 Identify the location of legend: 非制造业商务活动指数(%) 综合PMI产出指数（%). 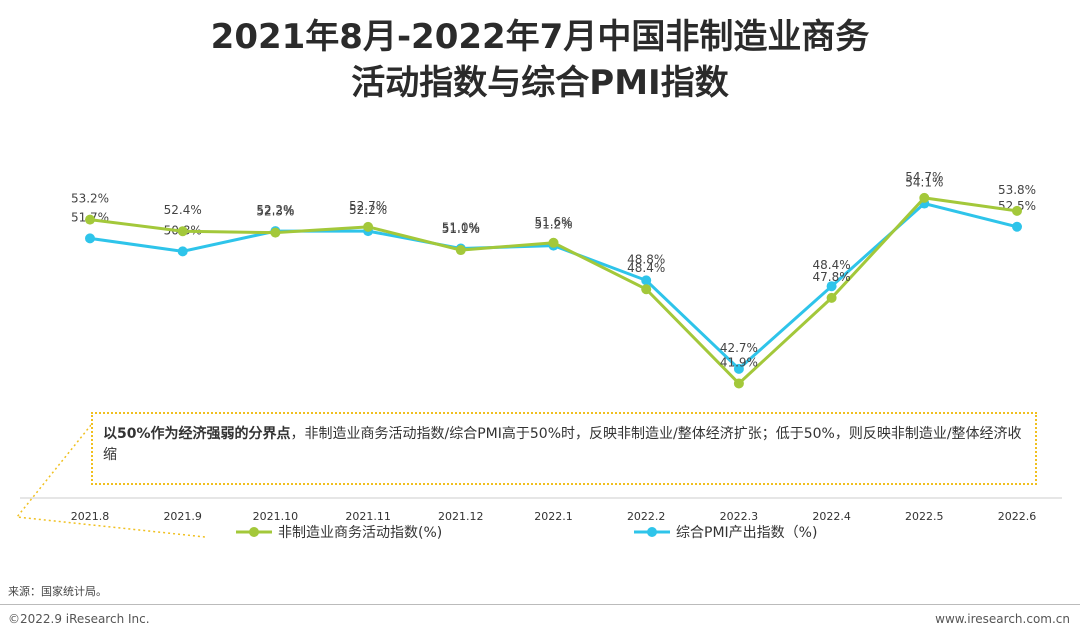
(526, 533).